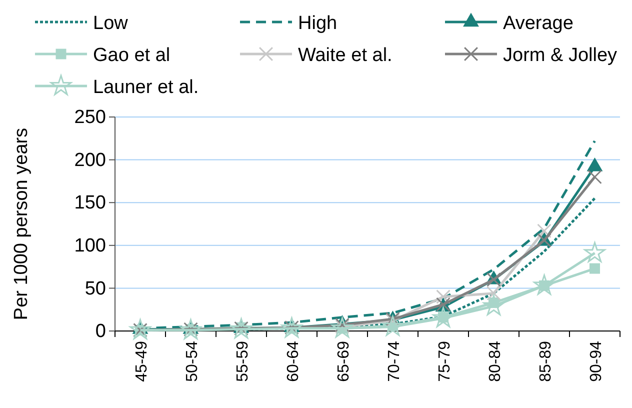 The height and width of the screenshot is (408, 632). Describe the element at coordinates (192, 361) in the screenshot. I see `x-tick-label: 50-54` at that location.